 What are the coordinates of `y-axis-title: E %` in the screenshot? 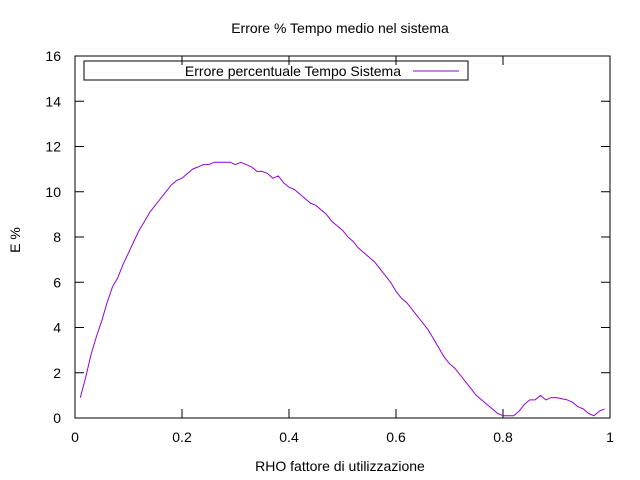 It's located at (15, 240).